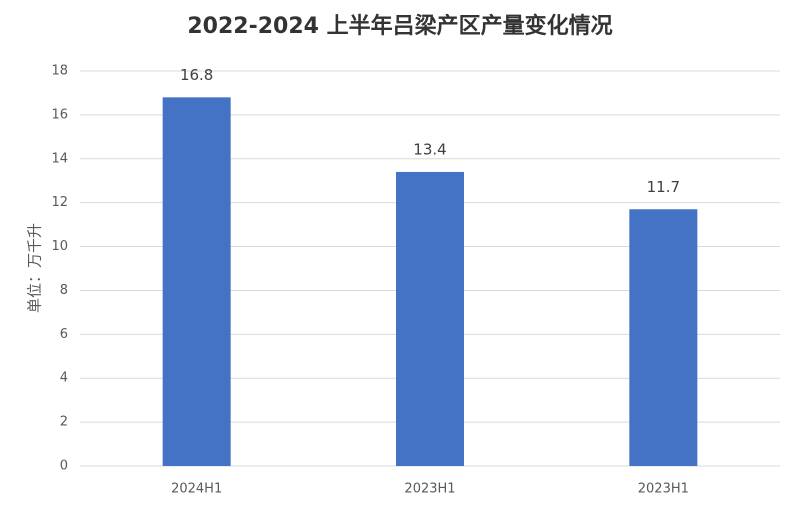 The height and width of the screenshot is (515, 800). I want to click on y-tick-label: 4, so click(64, 378).